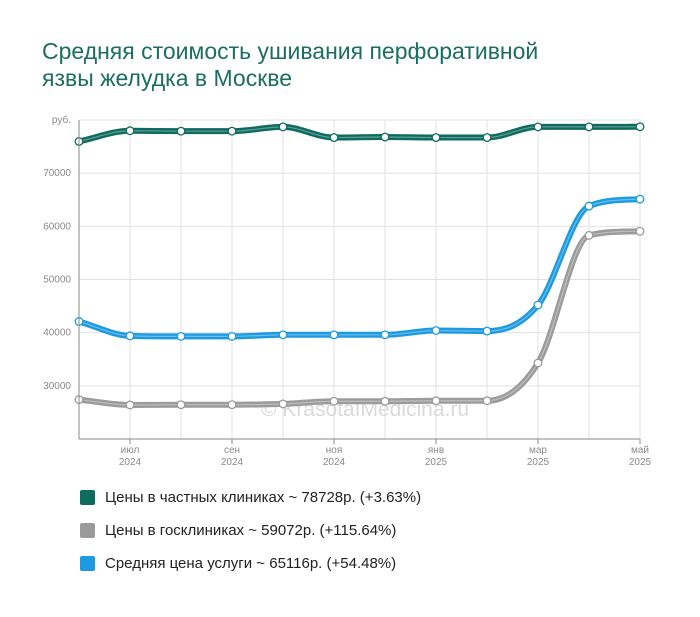 Image resolution: width=700 pixels, height=617 pixels. Describe the element at coordinates (538, 450) in the screenshot. I see `x-tick-month: мар` at that location.